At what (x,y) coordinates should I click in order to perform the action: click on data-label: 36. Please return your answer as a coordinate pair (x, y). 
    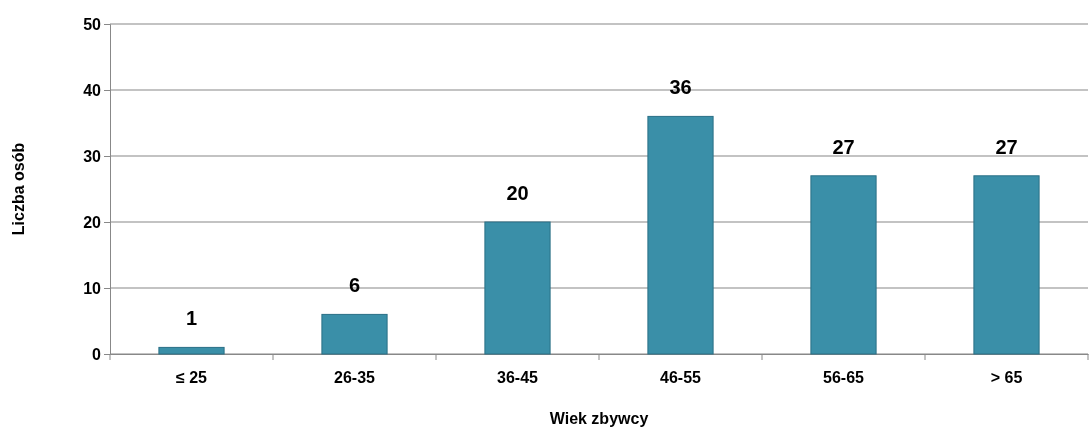
    Looking at the image, I should click on (680, 87).